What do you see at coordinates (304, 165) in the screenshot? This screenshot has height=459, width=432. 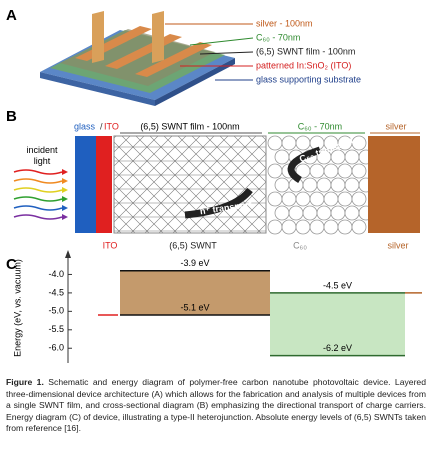 I see `c60-arrow` at bounding box center [304, 165].